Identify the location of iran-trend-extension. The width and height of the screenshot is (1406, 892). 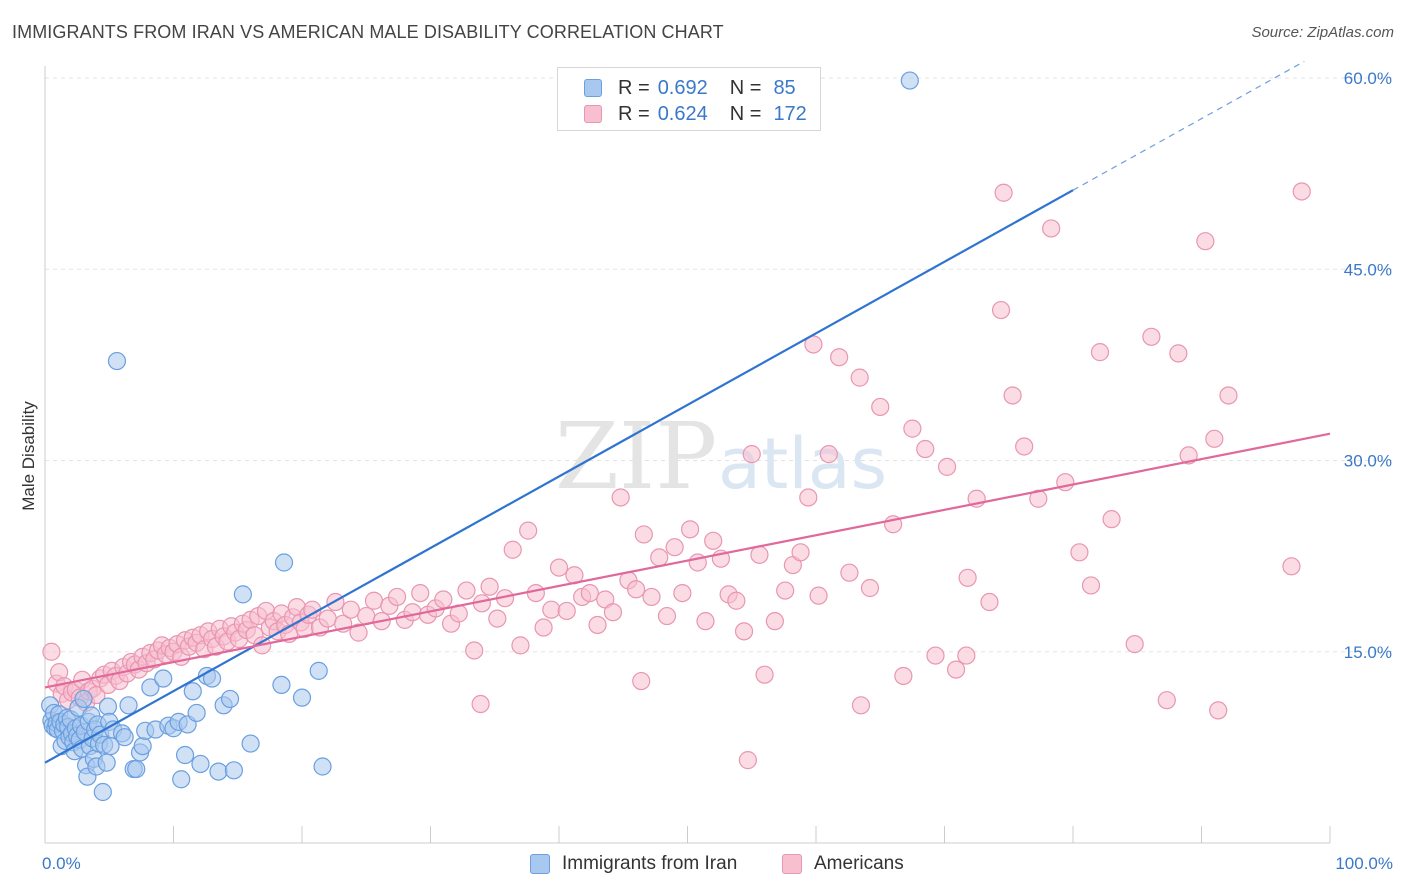
(1188, 125).